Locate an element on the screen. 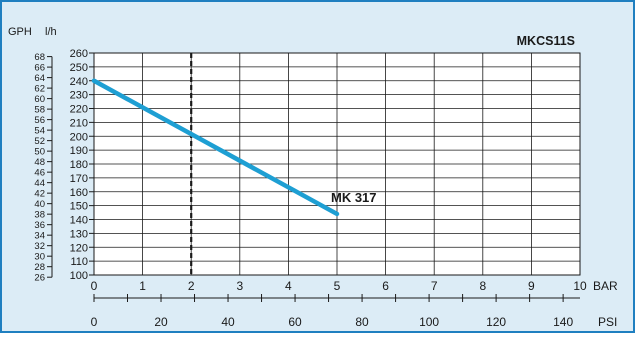 Image resolution: width=635 pixels, height=338 pixels. y-tick-label: 160 is located at coordinates (79, 193).